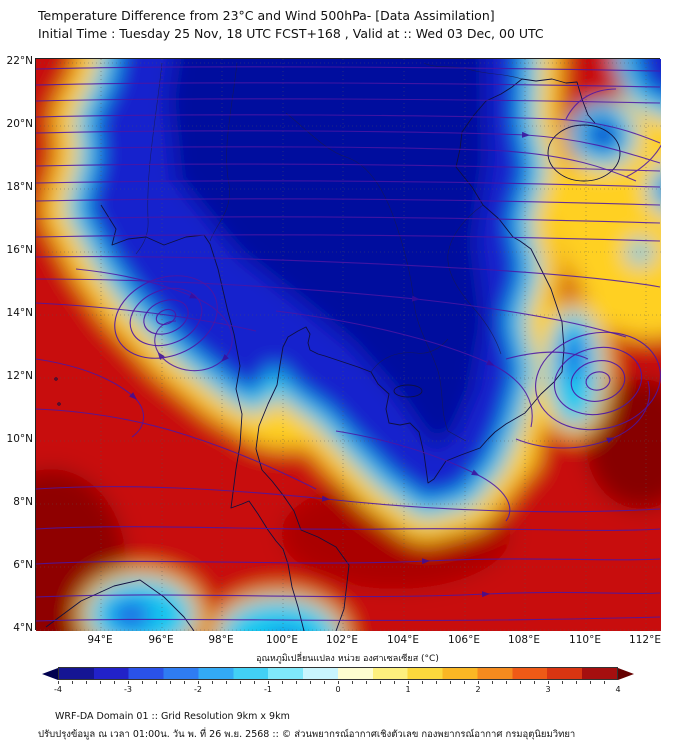 Image resolution: width=676 pixels, height=756 pixels. Describe the element at coordinates (166, 317) in the screenshot. I see `wind-vortex-left` at that location.